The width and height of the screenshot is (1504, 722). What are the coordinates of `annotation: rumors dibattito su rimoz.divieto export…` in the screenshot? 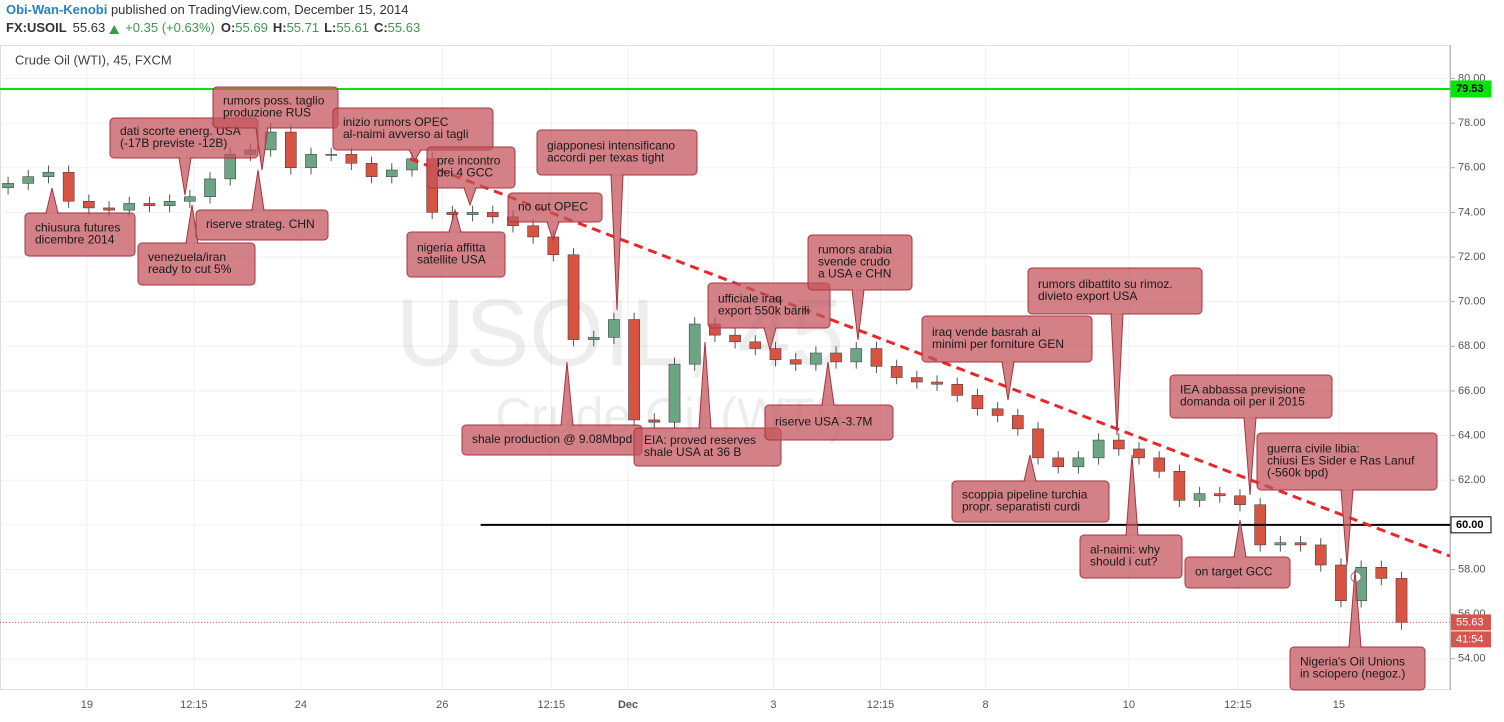 It's located at (1115, 351).